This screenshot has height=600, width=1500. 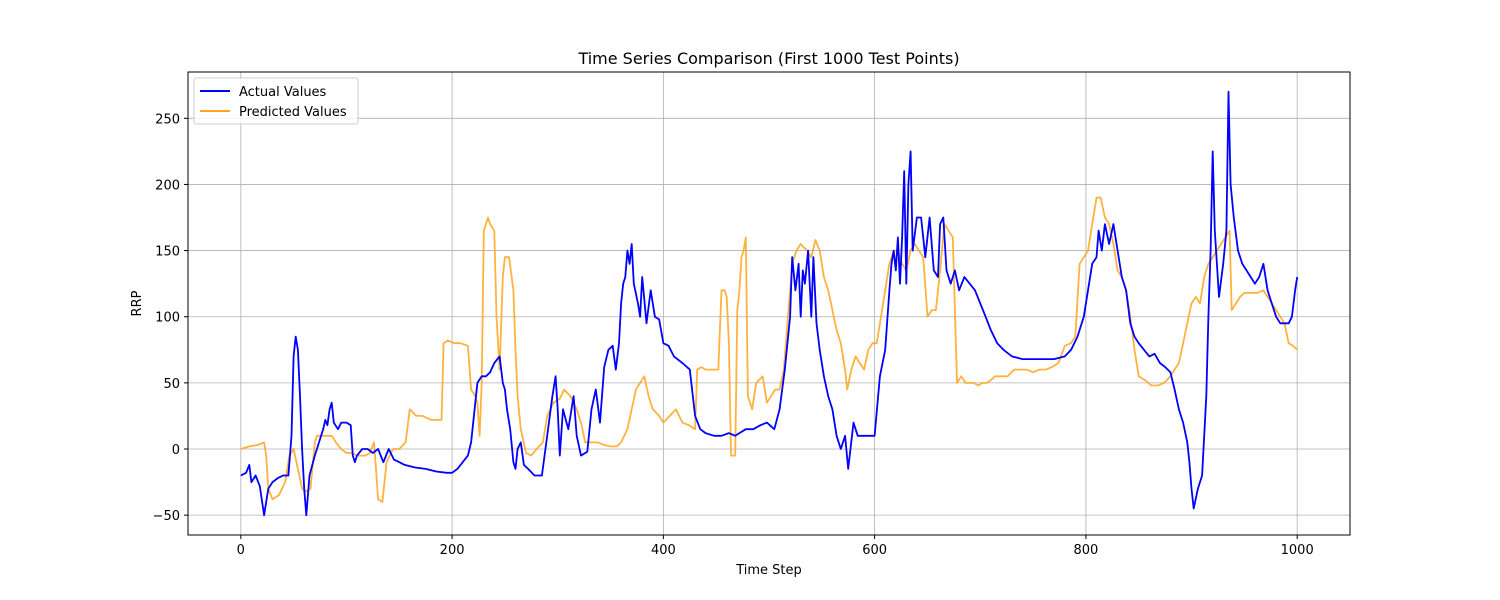 What do you see at coordinates (167, 318) in the screenshot?
I see `y-tick-label: 100` at bounding box center [167, 318].